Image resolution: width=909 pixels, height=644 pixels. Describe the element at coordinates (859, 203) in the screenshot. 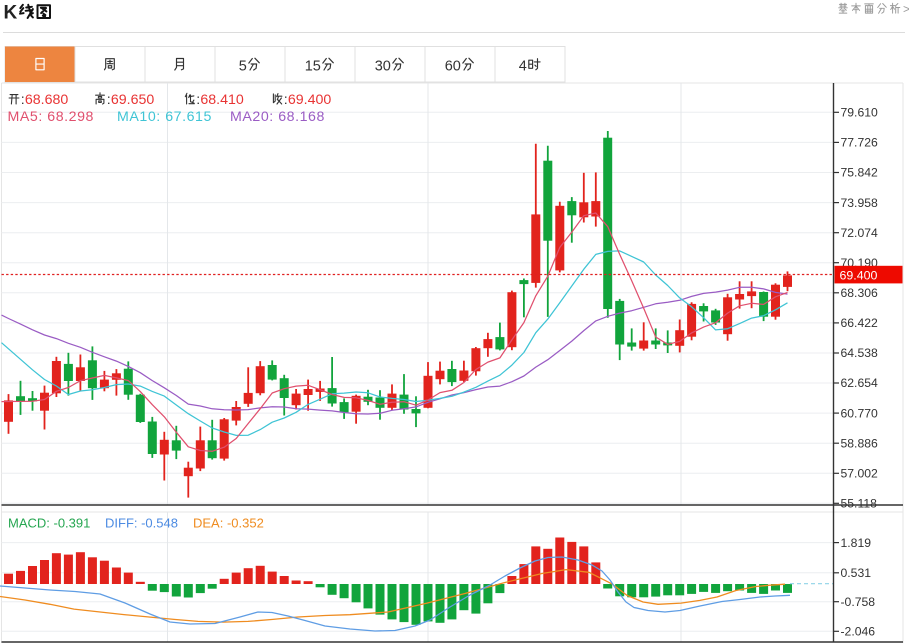

I see `svg-text: 73.958` at that location.